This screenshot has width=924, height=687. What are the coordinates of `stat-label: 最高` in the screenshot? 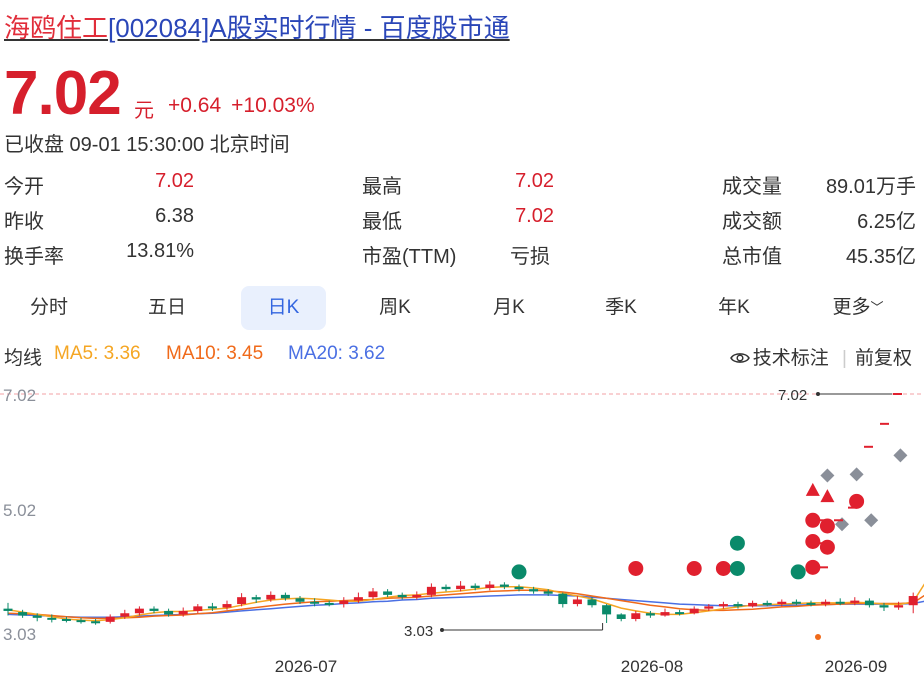 It's located at (382, 187).